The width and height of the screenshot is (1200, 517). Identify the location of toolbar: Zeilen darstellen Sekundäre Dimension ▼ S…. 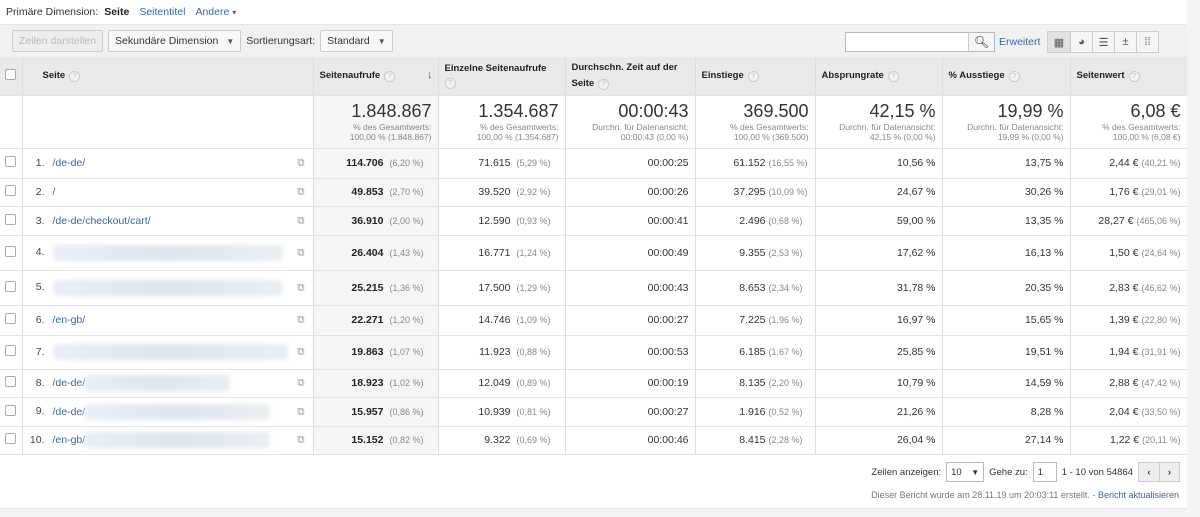
(593, 41).